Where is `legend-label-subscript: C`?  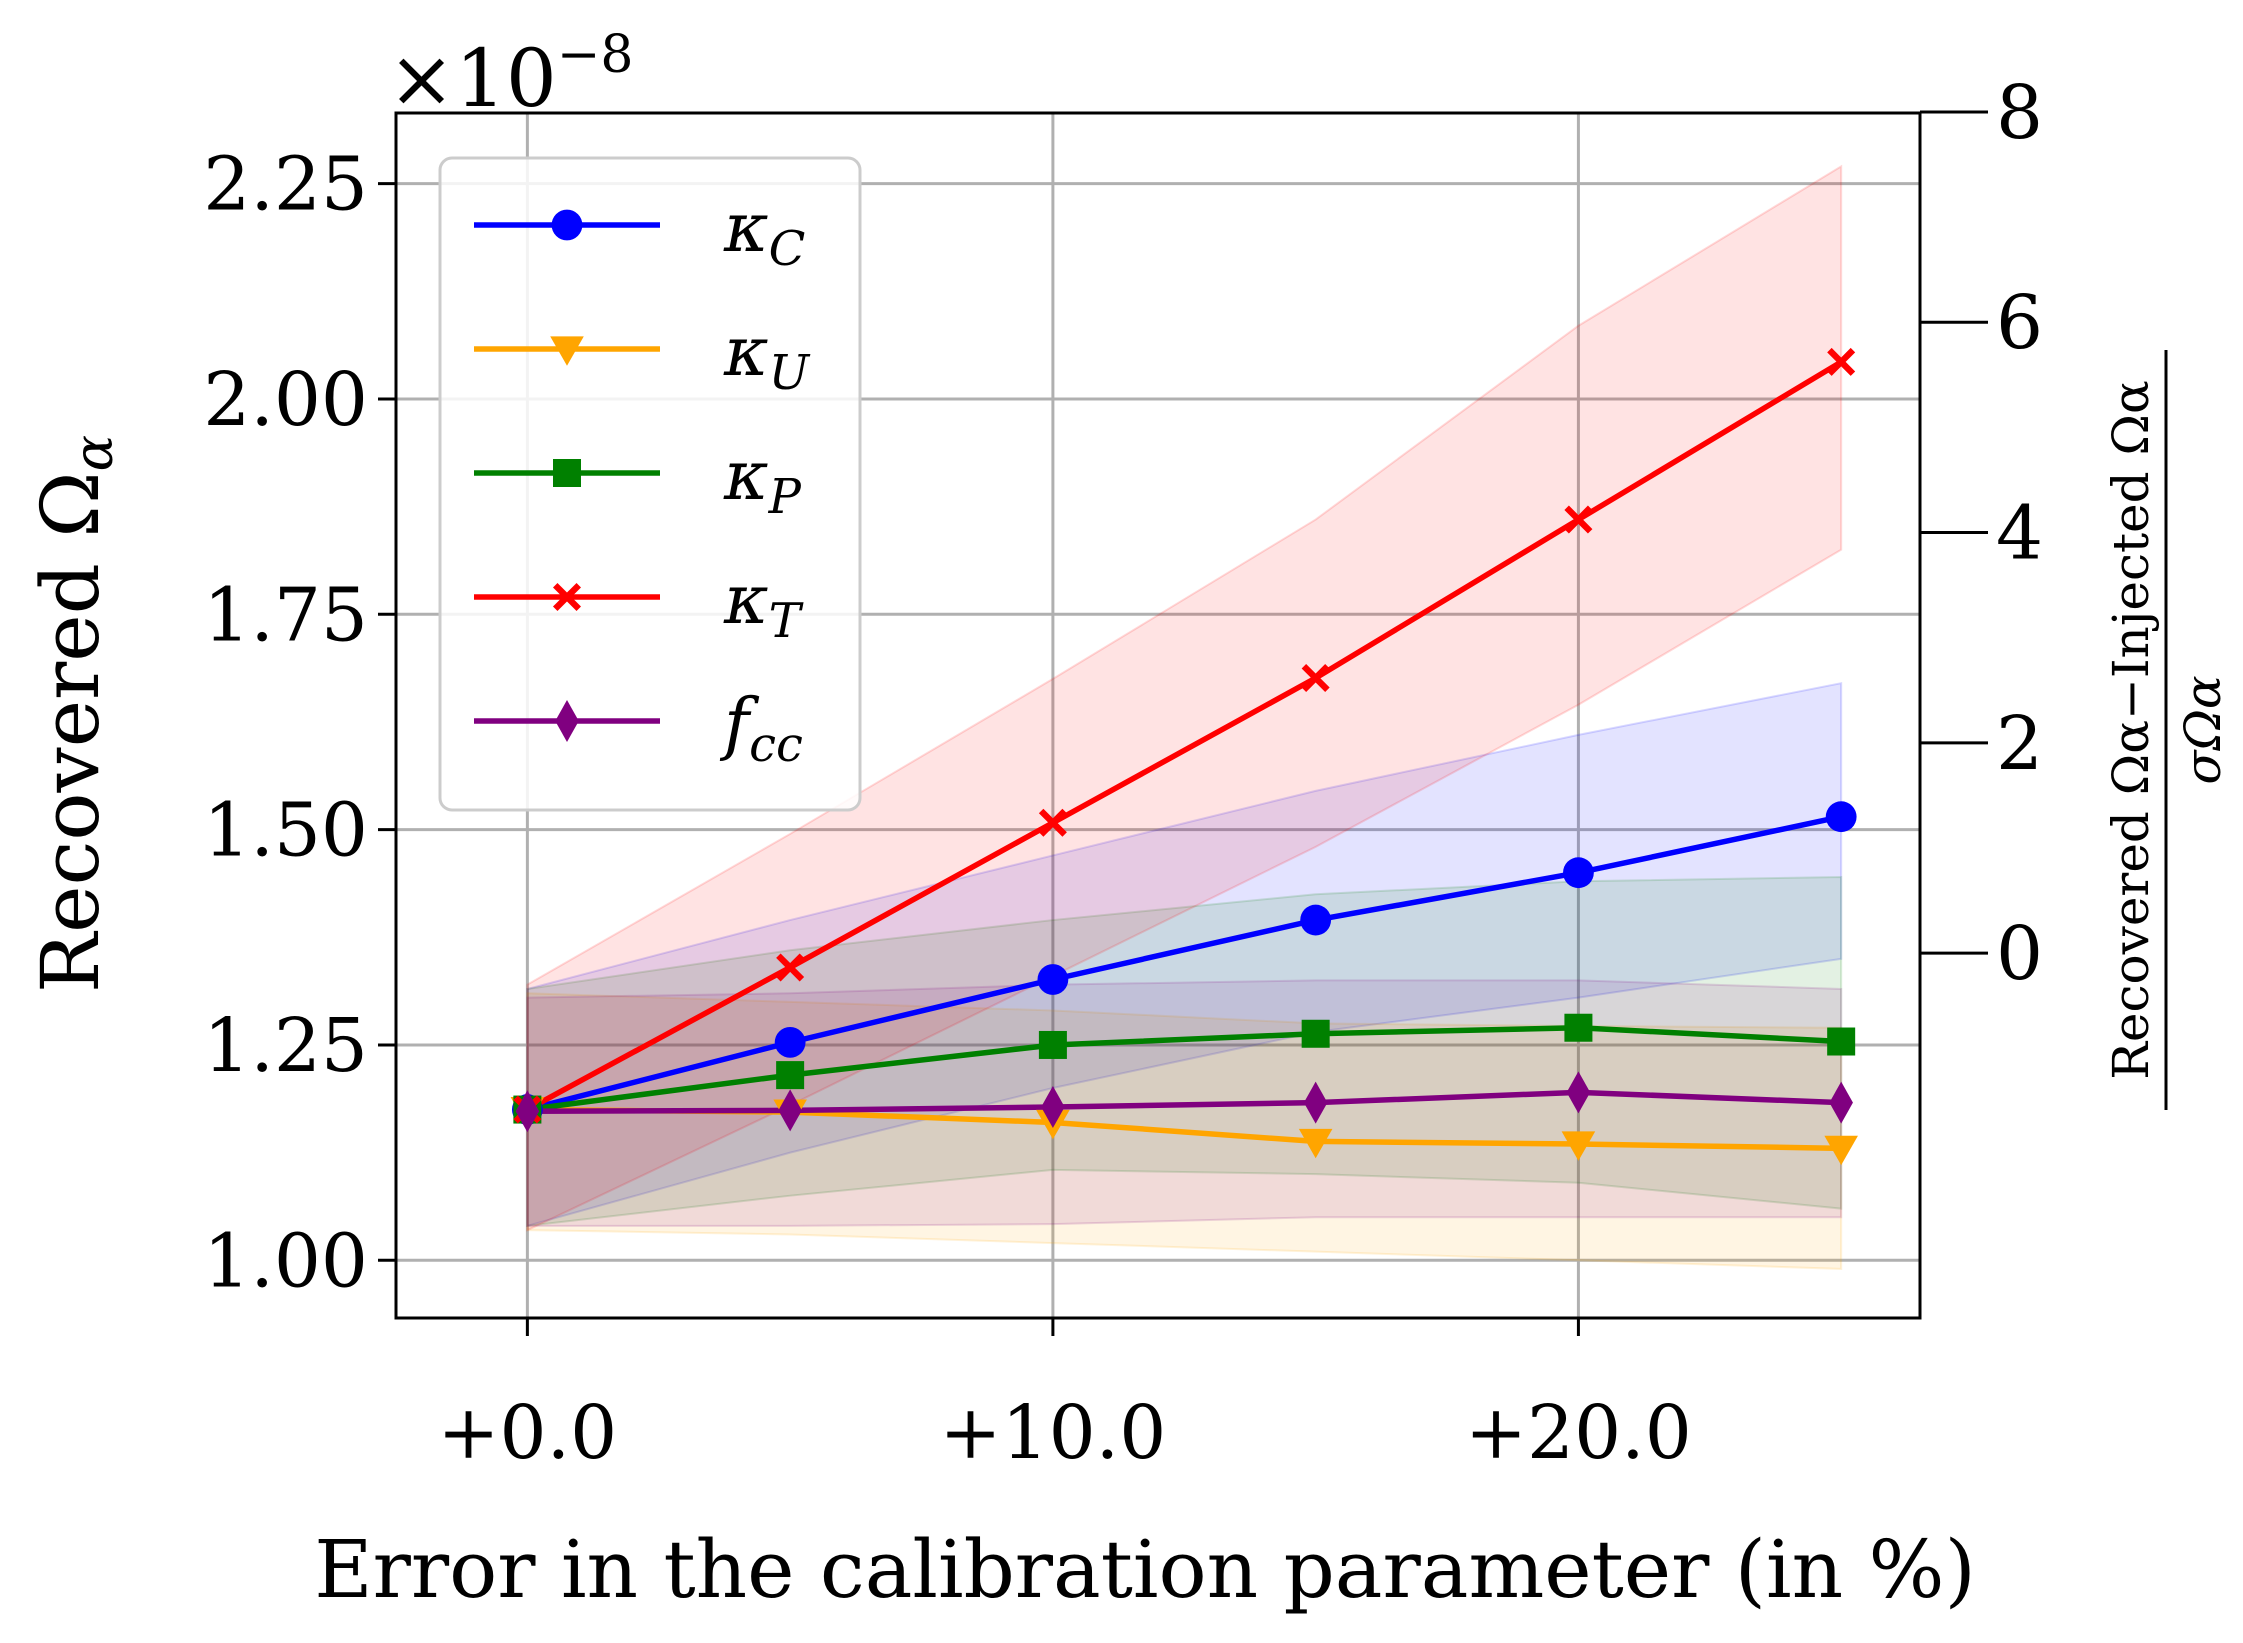
legend-label-subscript: C is located at coordinates (787, 249).